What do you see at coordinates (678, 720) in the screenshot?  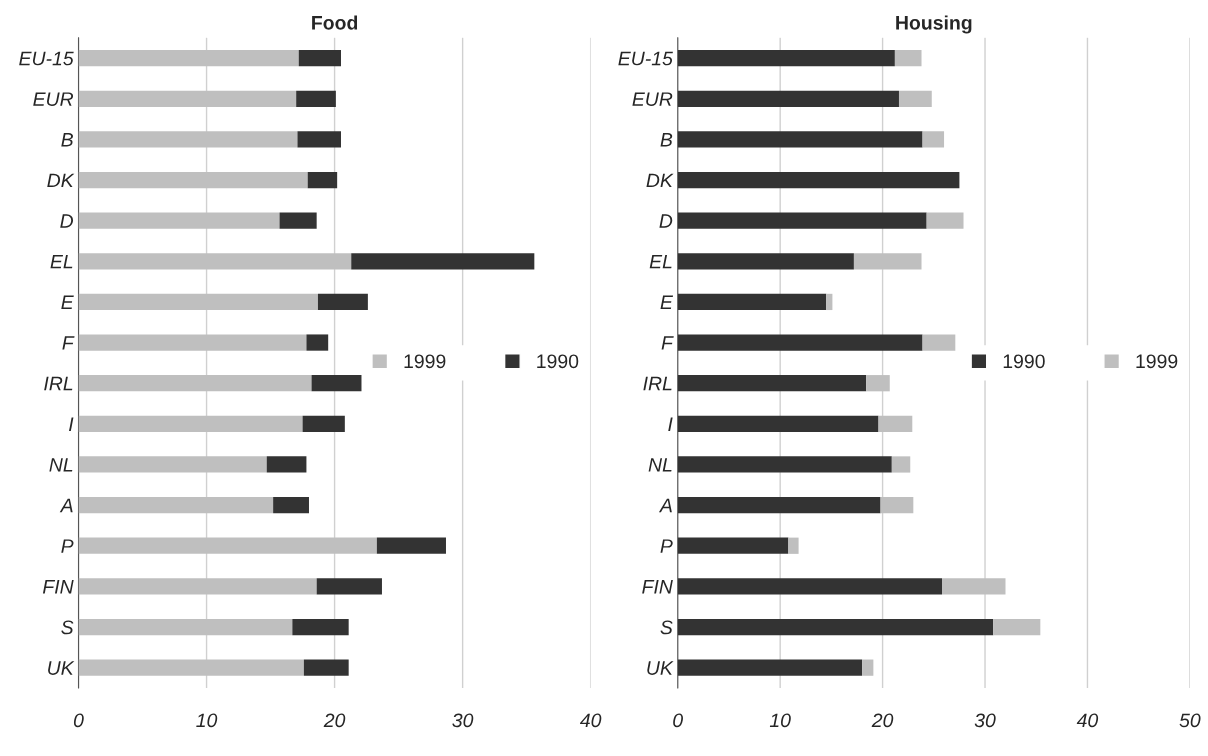 I see `x-tick-label: 0` at bounding box center [678, 720].